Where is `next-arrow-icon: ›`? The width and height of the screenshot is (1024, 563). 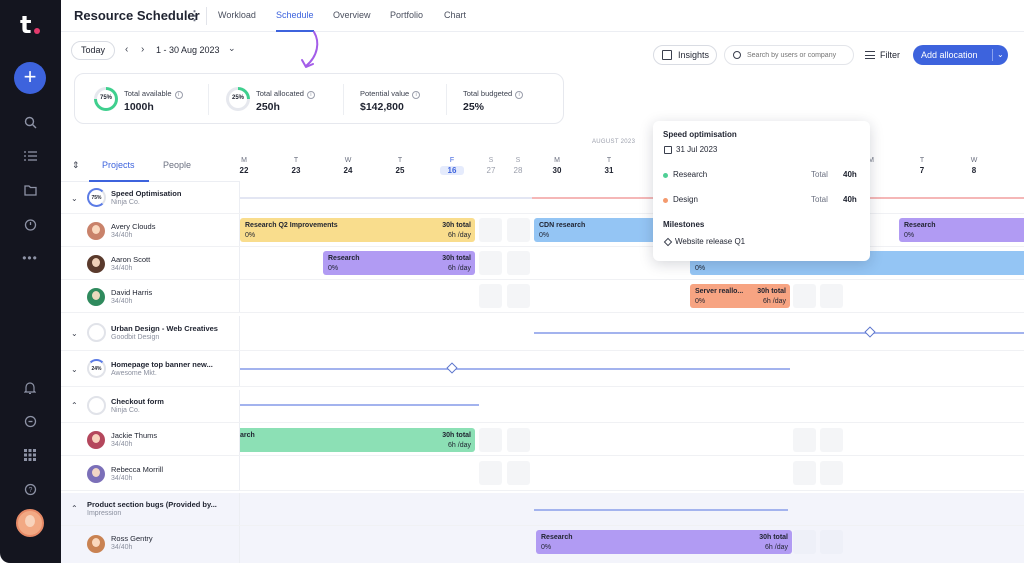 next-arrow-icon: › is located at coordinates (143, 49).